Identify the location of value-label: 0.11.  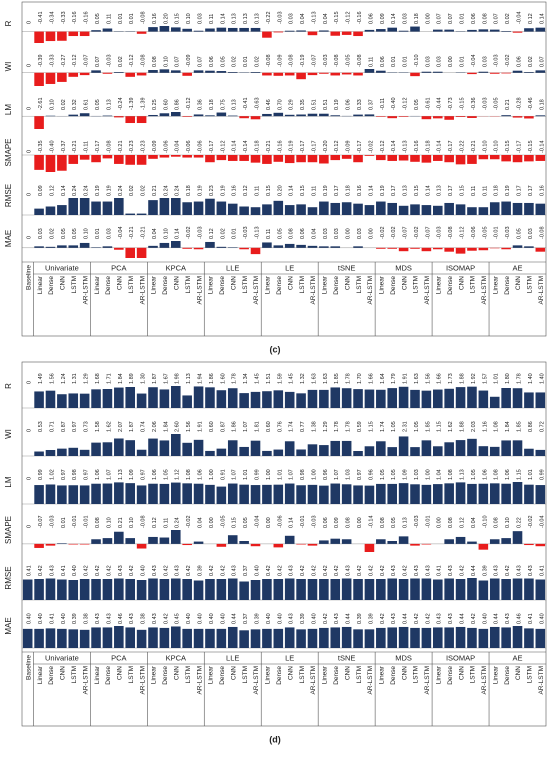
(212, 19).